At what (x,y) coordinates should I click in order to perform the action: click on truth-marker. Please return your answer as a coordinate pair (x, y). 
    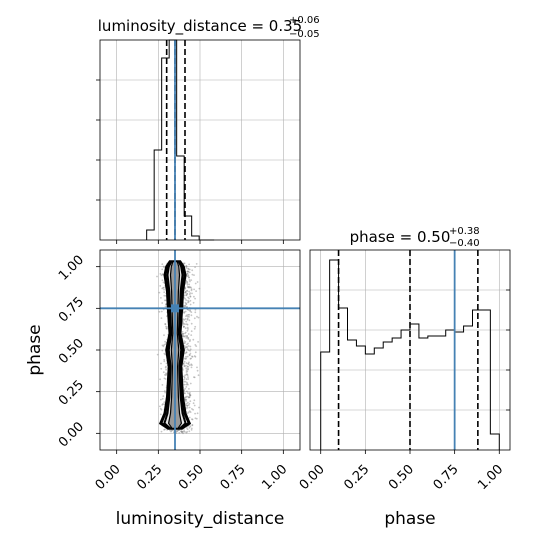
    Looking at the image, I should click on (175, 308).